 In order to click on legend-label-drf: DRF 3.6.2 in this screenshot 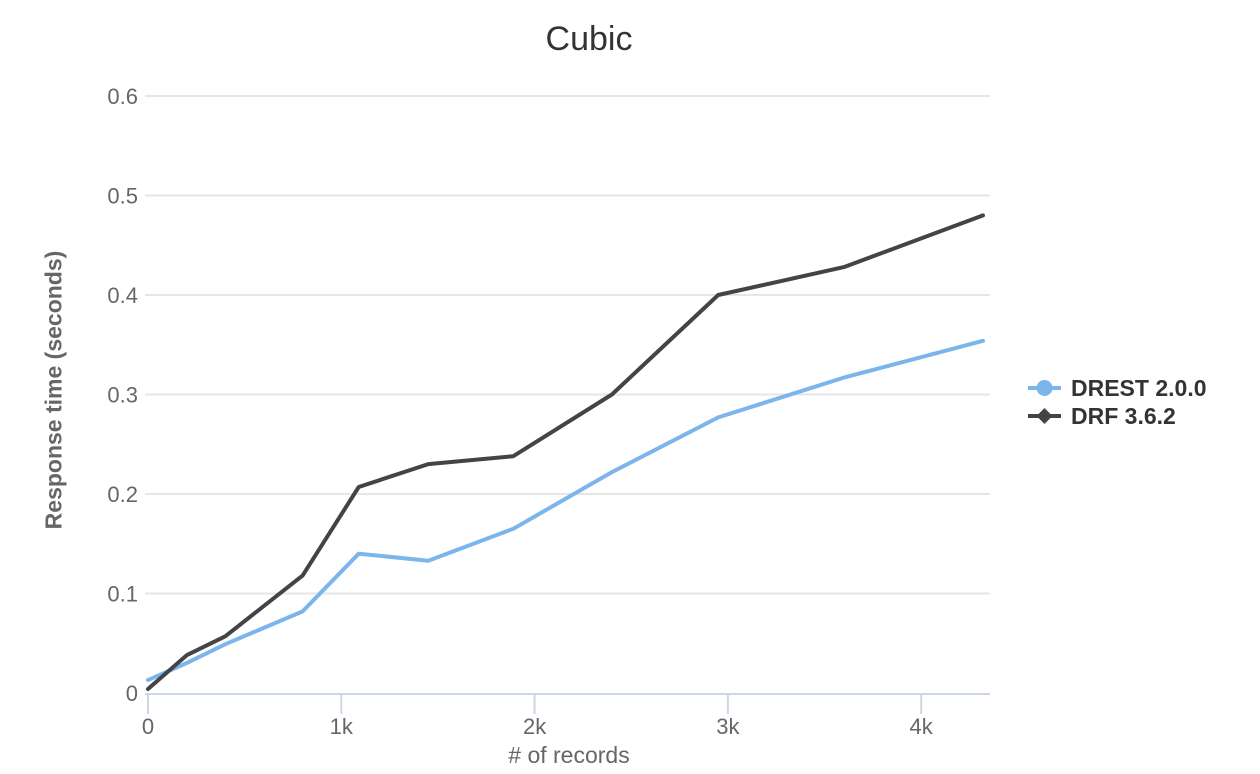, I will do `click(1123, 416)`.